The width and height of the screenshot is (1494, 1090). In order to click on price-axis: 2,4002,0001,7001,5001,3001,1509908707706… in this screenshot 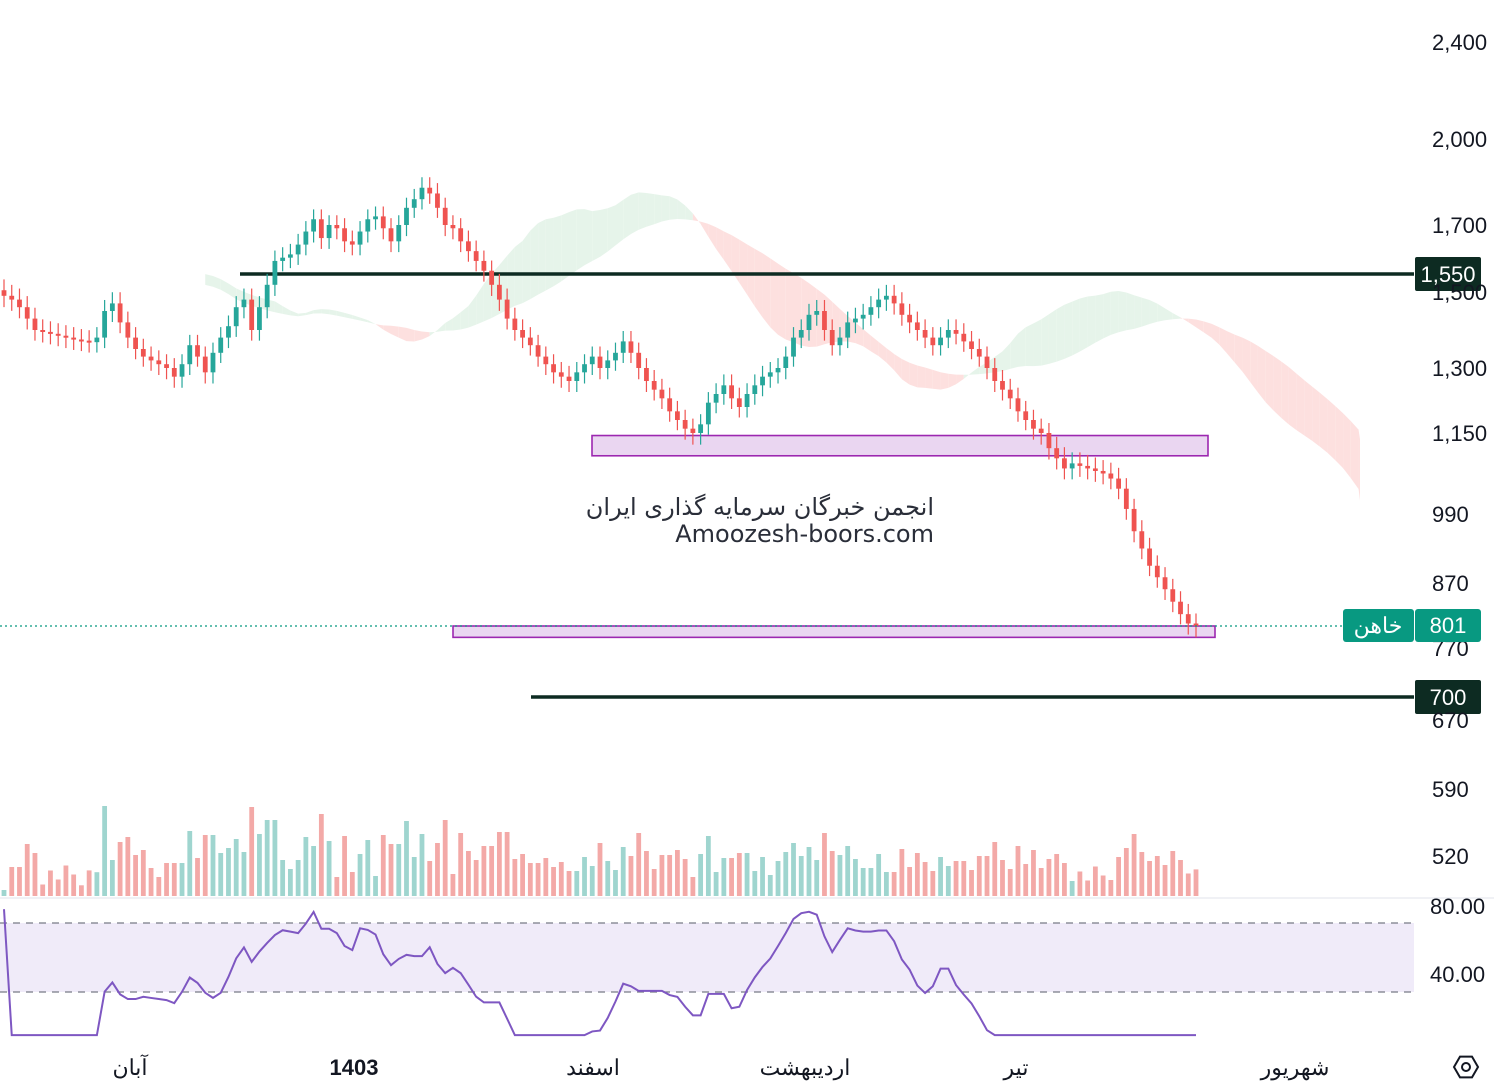, I will do `click(1459, 449)`.